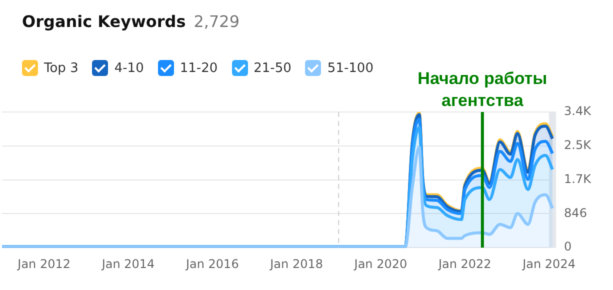  I want to click on ref-line-label: Начало работы агентства, so click(483, 89).